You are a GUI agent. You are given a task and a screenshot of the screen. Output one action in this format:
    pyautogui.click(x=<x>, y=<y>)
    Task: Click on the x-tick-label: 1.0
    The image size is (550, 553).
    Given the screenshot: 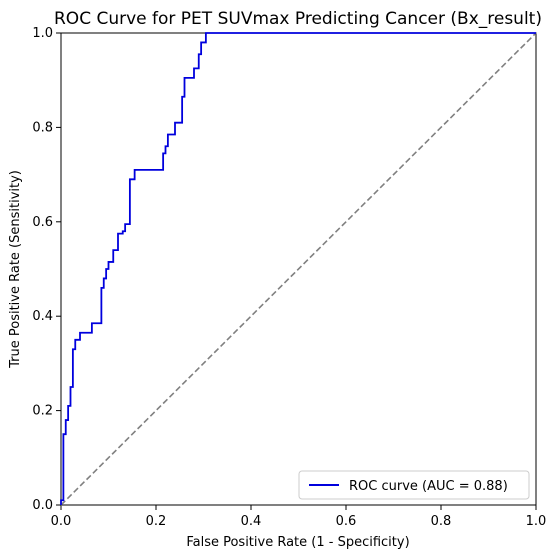 What is the action you would take?
    pyautogui.click(x=536, y=521)
    